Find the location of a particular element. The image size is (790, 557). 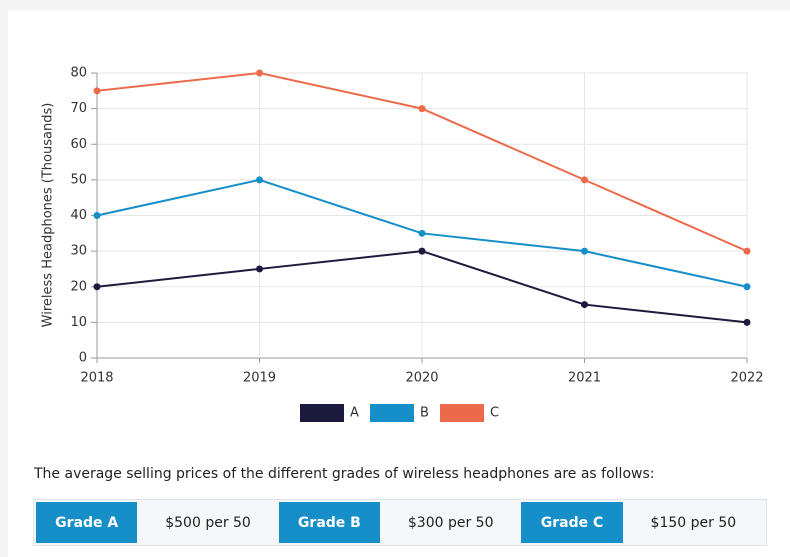

legend-label: A is located at coordinates (354, 413).